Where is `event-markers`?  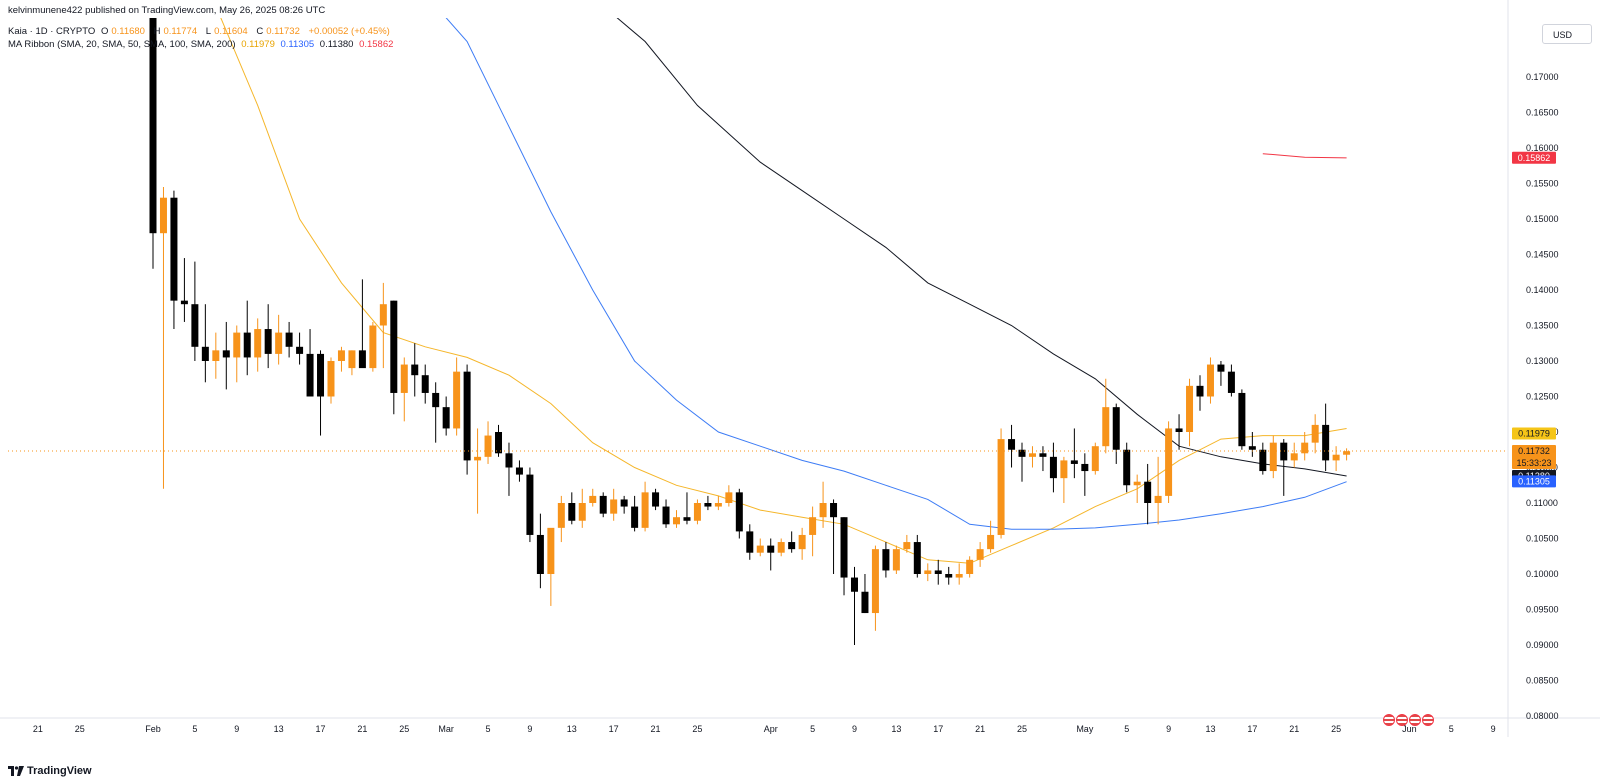 event-markers is located at coordinates (1409, 720).